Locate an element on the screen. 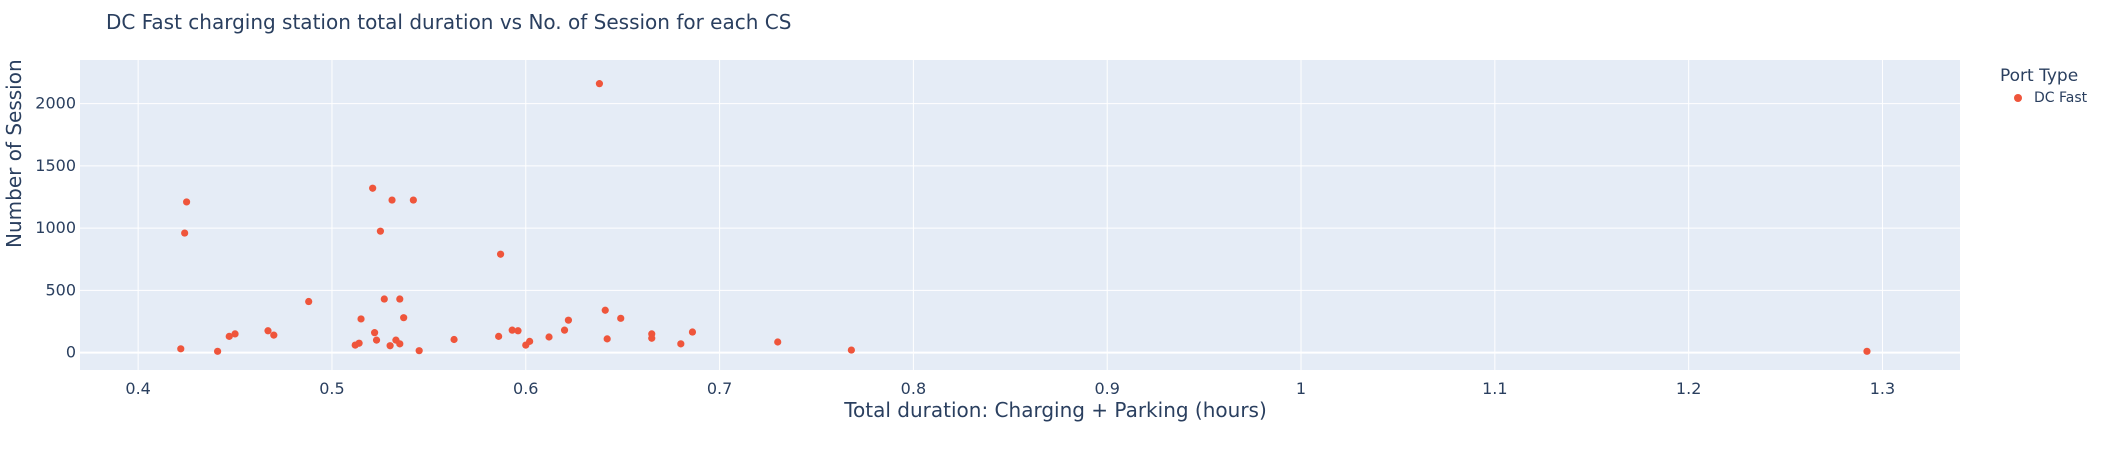 Image resolution: width=2111 pixels, height=450 pixels. x-tick-label: 1.1 is located at coordinates (1494, 388).